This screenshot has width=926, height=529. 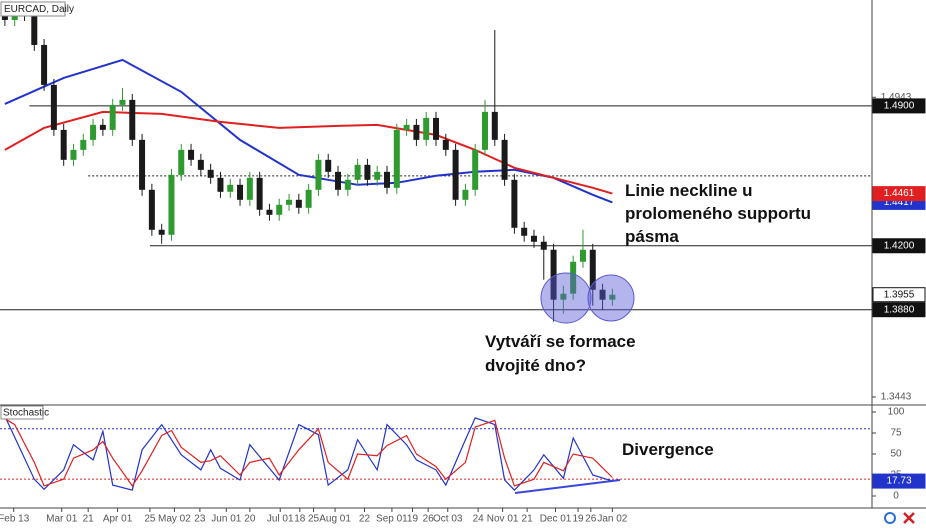 What do you see at coordinates (365, 519) in the screenshot?
I see `x-tick-label: 22` at bounding box center [365, 519].